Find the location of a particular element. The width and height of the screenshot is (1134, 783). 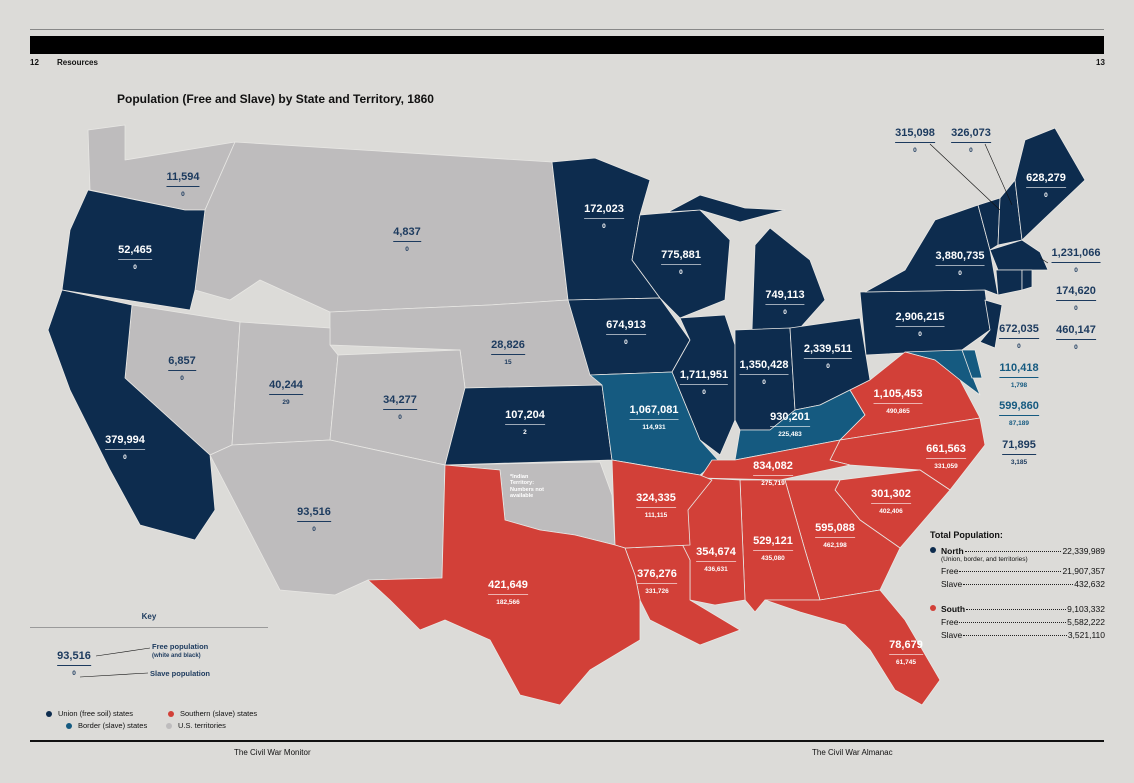

label-me: 628,279 0 is located at coordinates (1046, 185).